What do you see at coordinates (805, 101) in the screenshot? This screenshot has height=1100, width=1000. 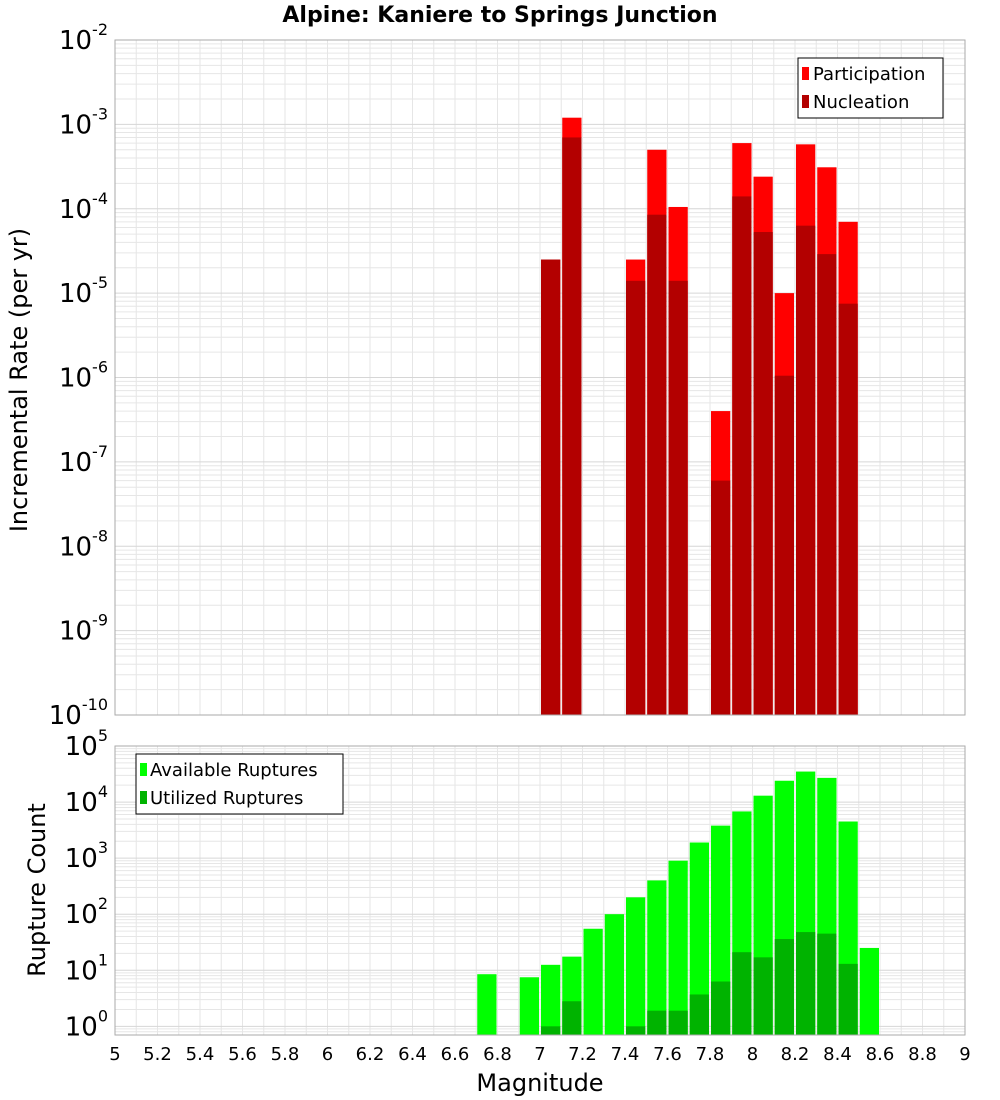 I see `legend-swatch-nucleation` at bounding box center [805, 101].